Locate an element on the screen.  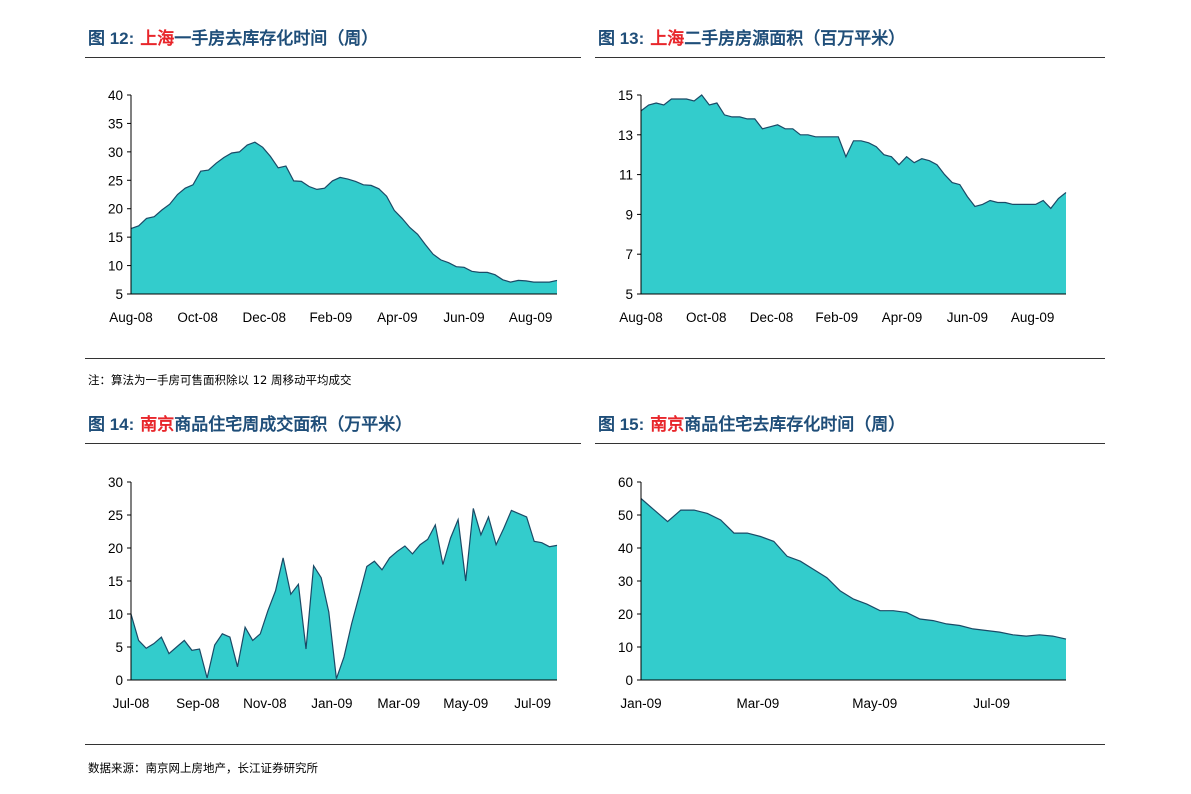
figure-number: 图 14: is located at coordinates (111, 424).